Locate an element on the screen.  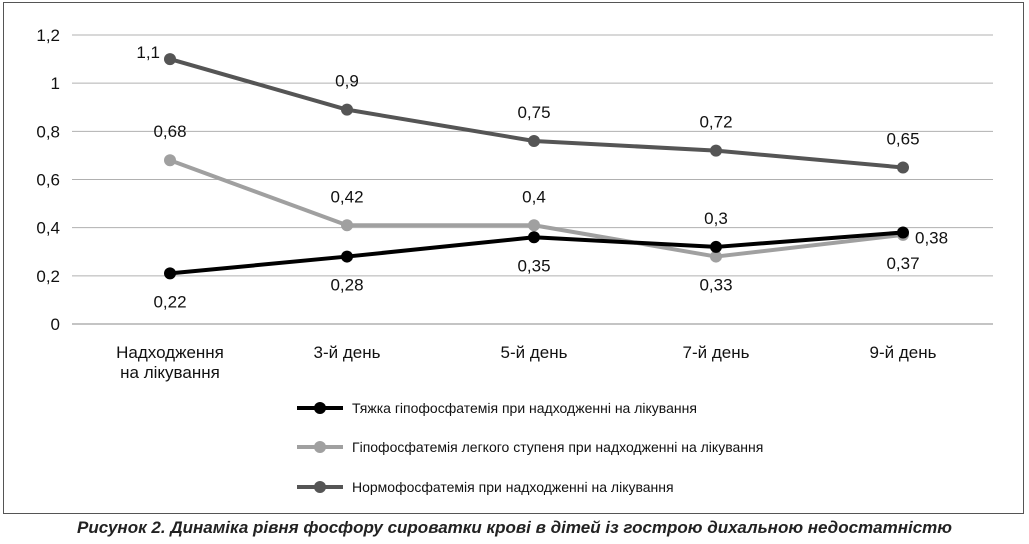
x-category-label: 5-й день is located at coordinates (534, 352).